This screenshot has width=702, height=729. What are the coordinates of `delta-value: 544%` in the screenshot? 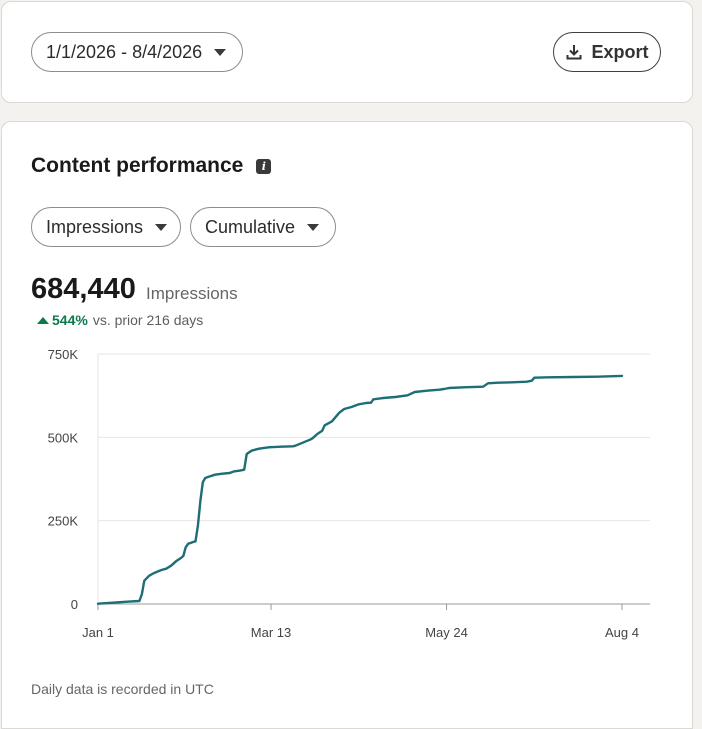 It's located at (70, 320).